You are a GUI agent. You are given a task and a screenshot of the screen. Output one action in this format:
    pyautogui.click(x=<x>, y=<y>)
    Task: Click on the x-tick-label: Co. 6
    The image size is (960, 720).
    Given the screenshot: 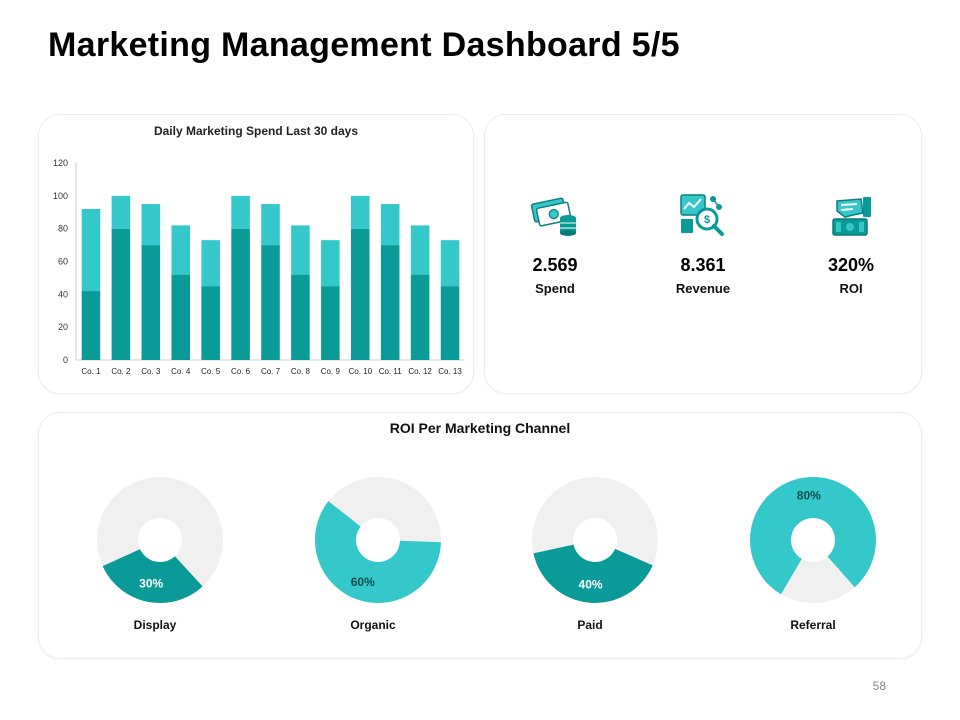 What is the action you would take?
    pyautogui.click(x=241, y=371)
    